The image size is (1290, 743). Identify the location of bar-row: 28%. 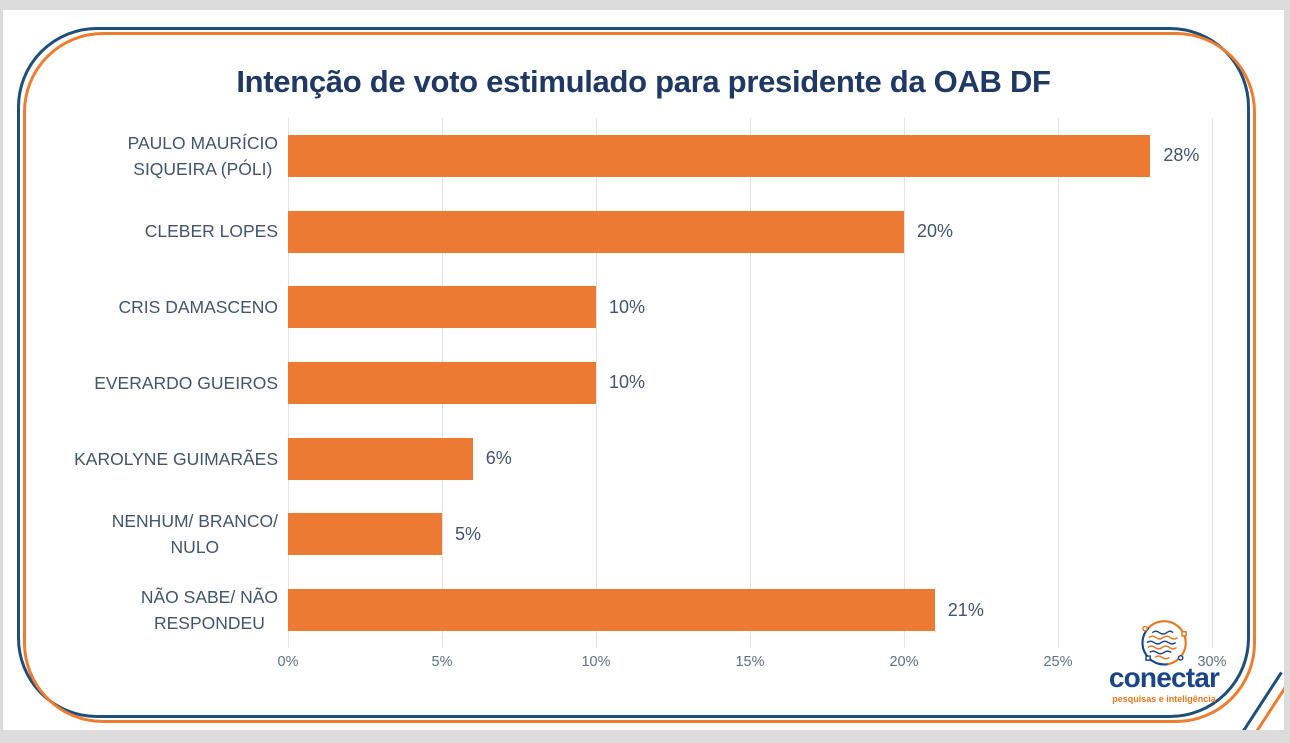
(750, 156).